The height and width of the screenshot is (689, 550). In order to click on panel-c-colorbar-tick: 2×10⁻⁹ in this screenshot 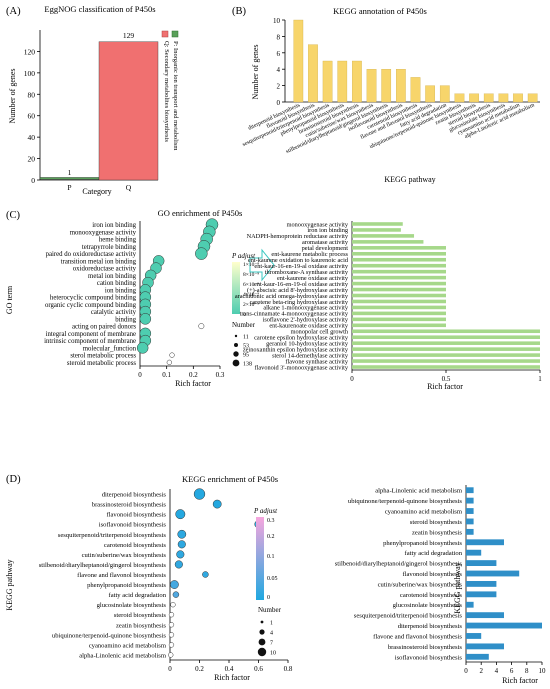, I will do `click(251, 305)`.